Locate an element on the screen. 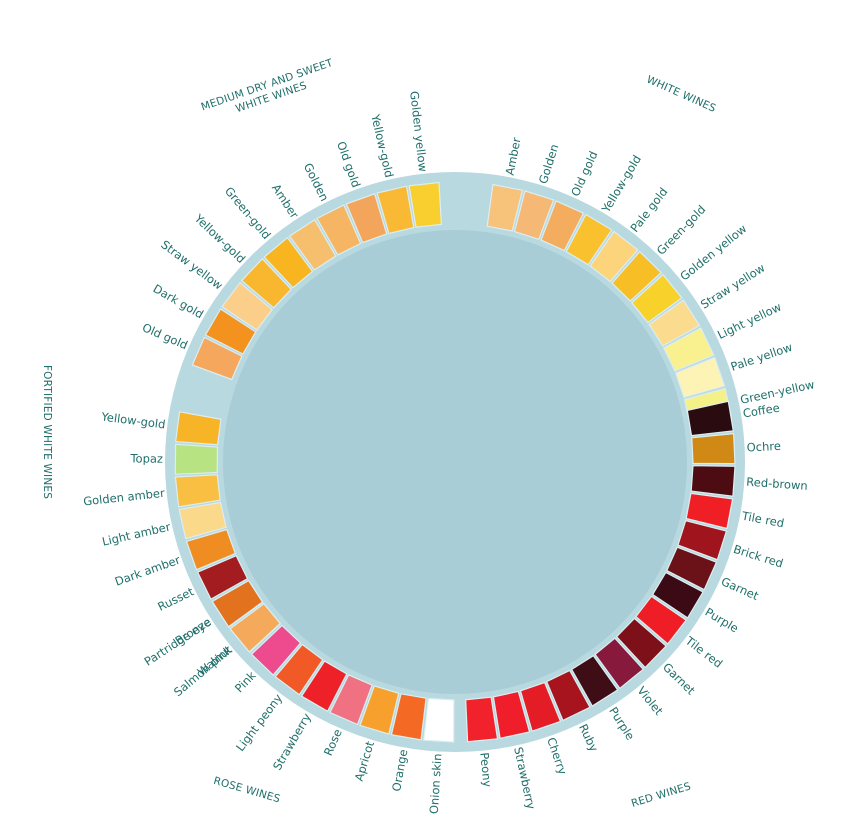  swatch-label-red-9: Violet is located at coordinates (650, 701).